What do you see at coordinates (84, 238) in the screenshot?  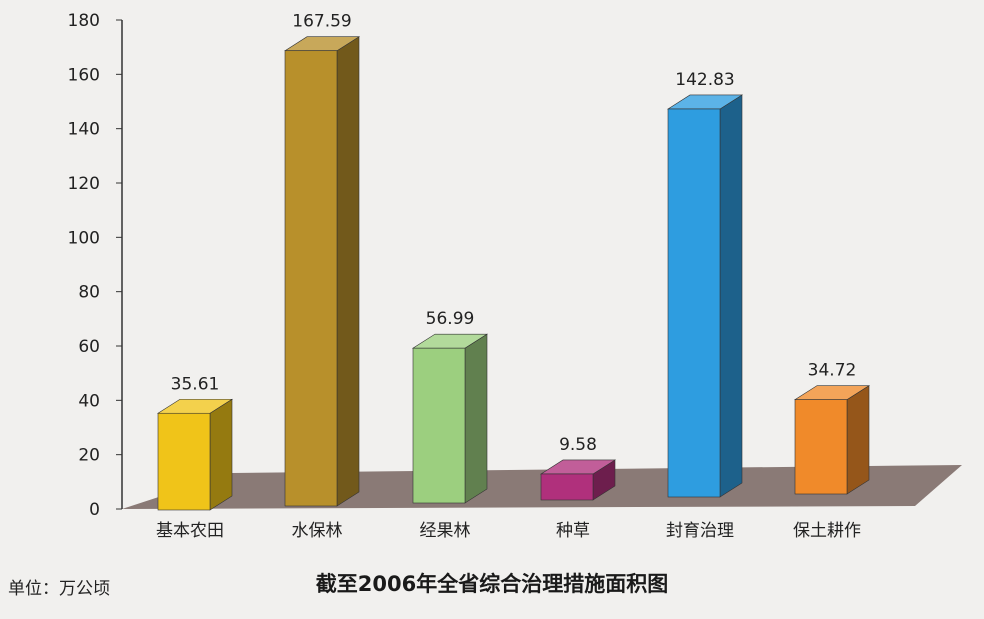 I see `y-tick-label: 100` at bounding box center [84, 238].